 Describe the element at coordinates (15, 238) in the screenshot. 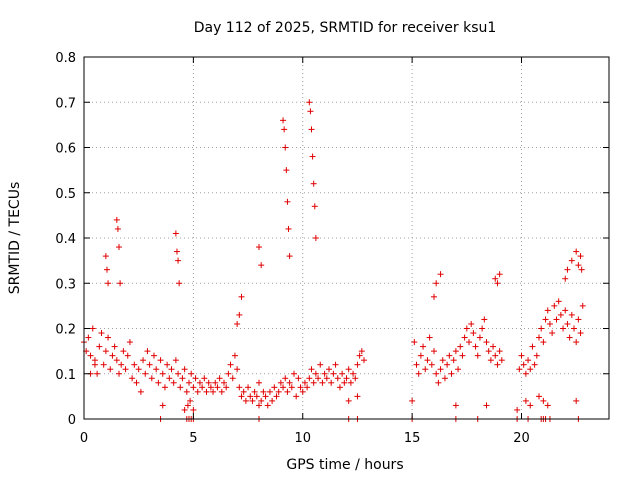

I see `y-axis-label: SRMTID / TECUs` at that location.